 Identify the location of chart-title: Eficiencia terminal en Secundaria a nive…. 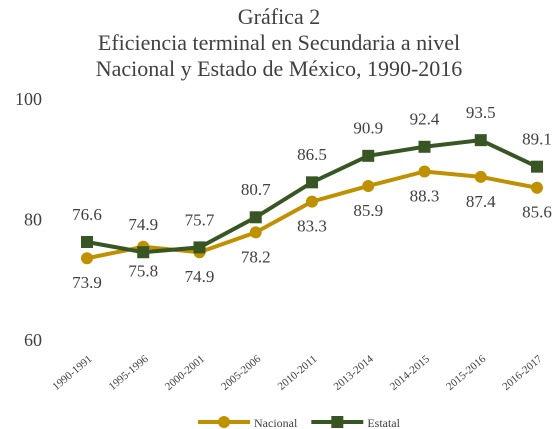
(279, 42).